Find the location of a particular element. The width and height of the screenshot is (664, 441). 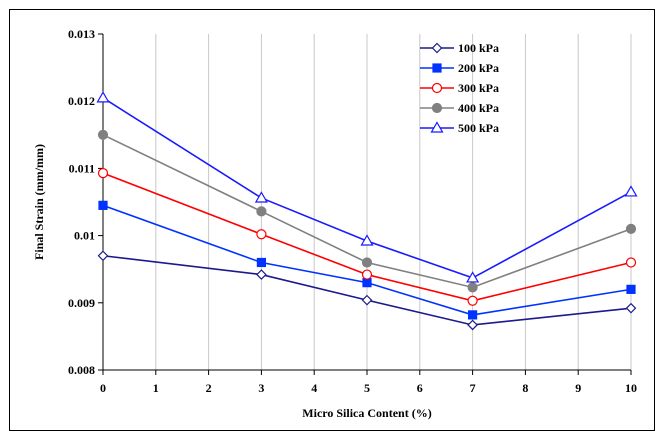

legend-label: 100 kPa is located at coordinates (478, 48).